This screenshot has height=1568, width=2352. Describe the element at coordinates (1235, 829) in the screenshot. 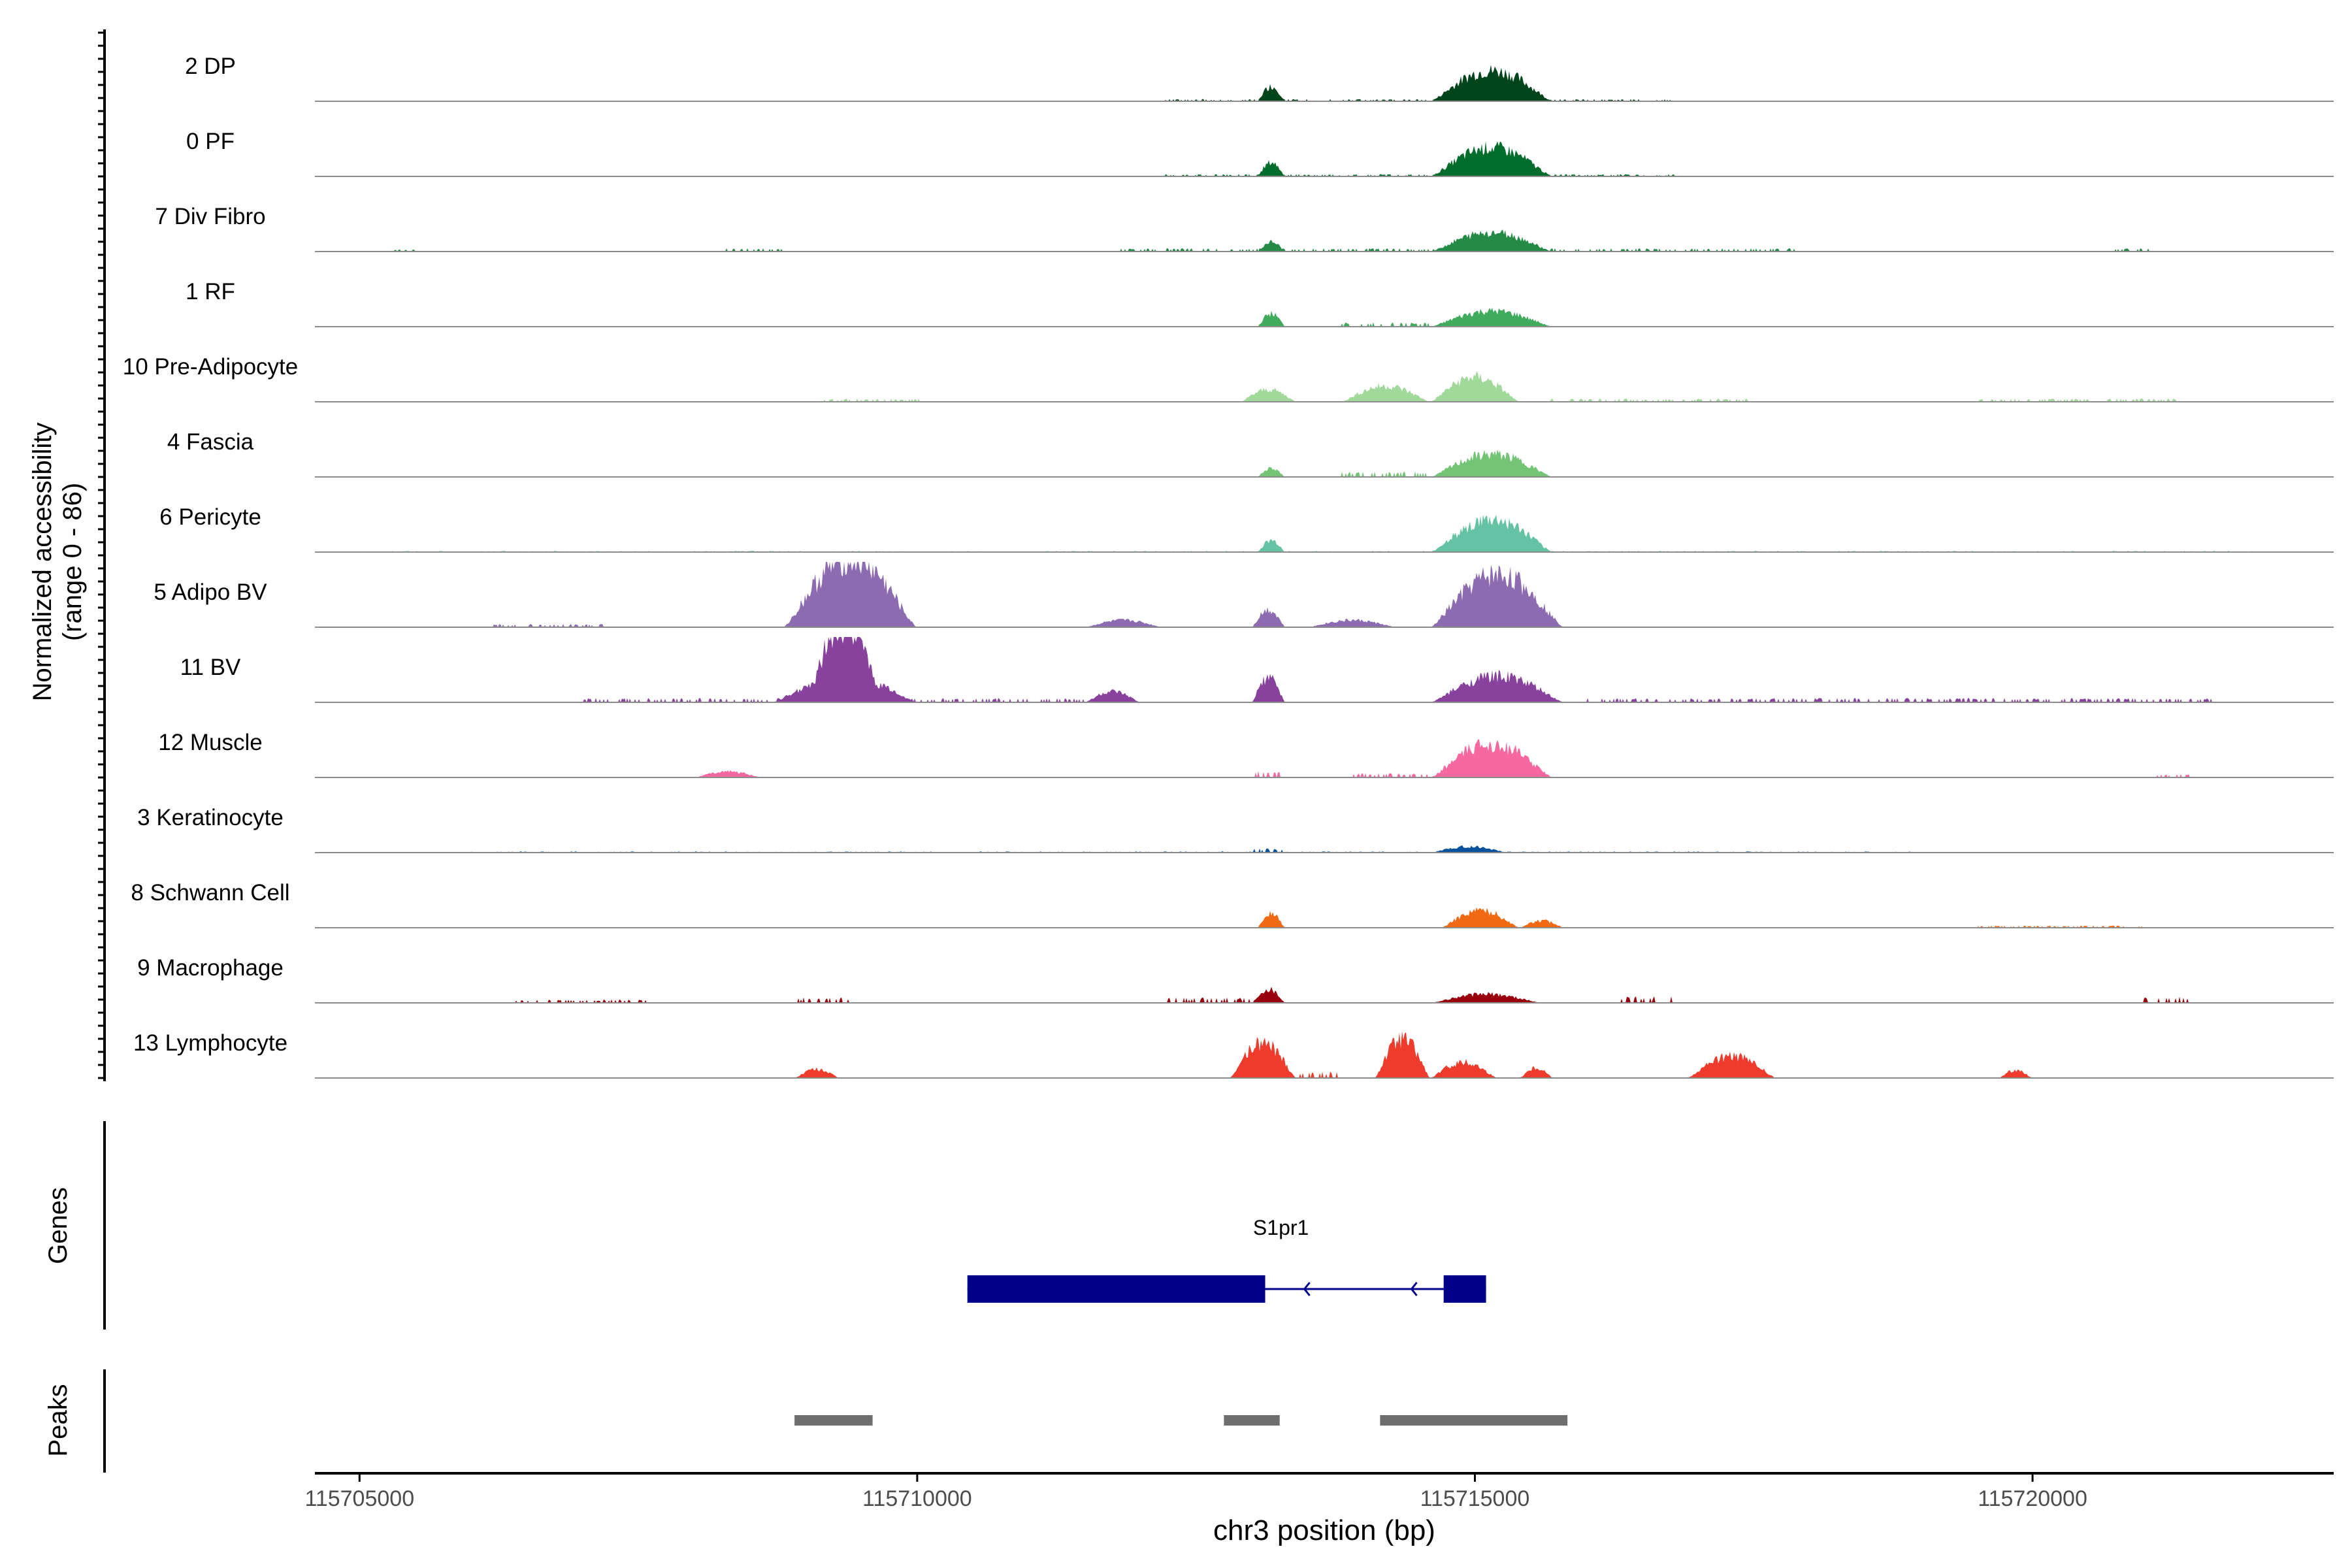

I see `track-3-keratinocyte: 3 Keratinocyte` at that location.